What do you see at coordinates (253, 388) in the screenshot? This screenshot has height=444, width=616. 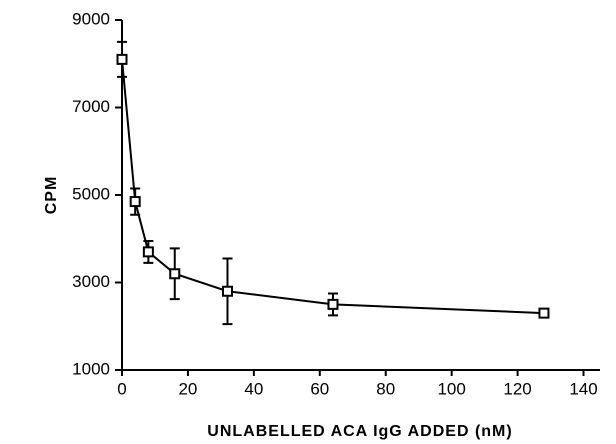 I see `x-tick-label: 40` at bounding box center [253, 388].